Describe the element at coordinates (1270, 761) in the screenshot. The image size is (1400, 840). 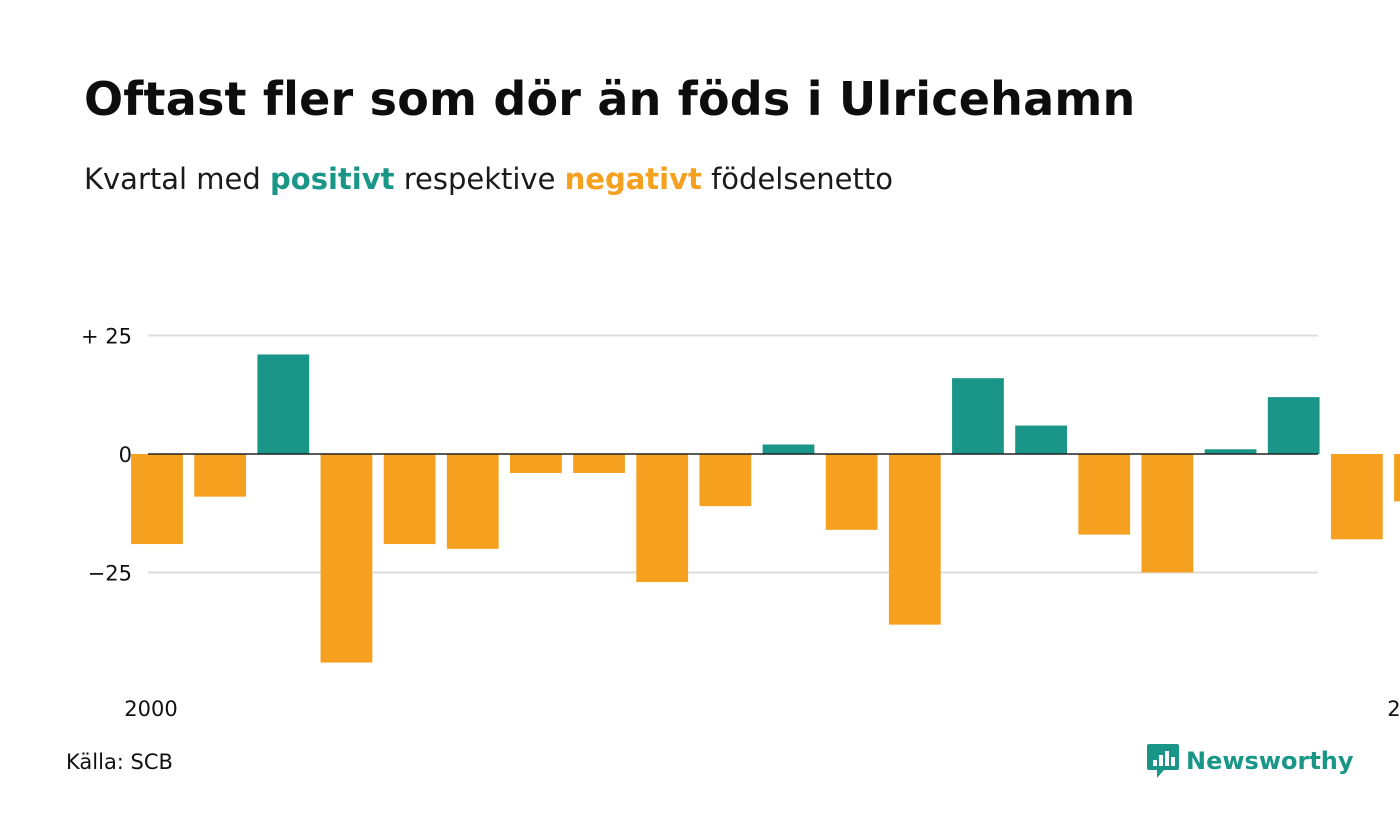
I see `brand-name: Newsworthy` at that location.